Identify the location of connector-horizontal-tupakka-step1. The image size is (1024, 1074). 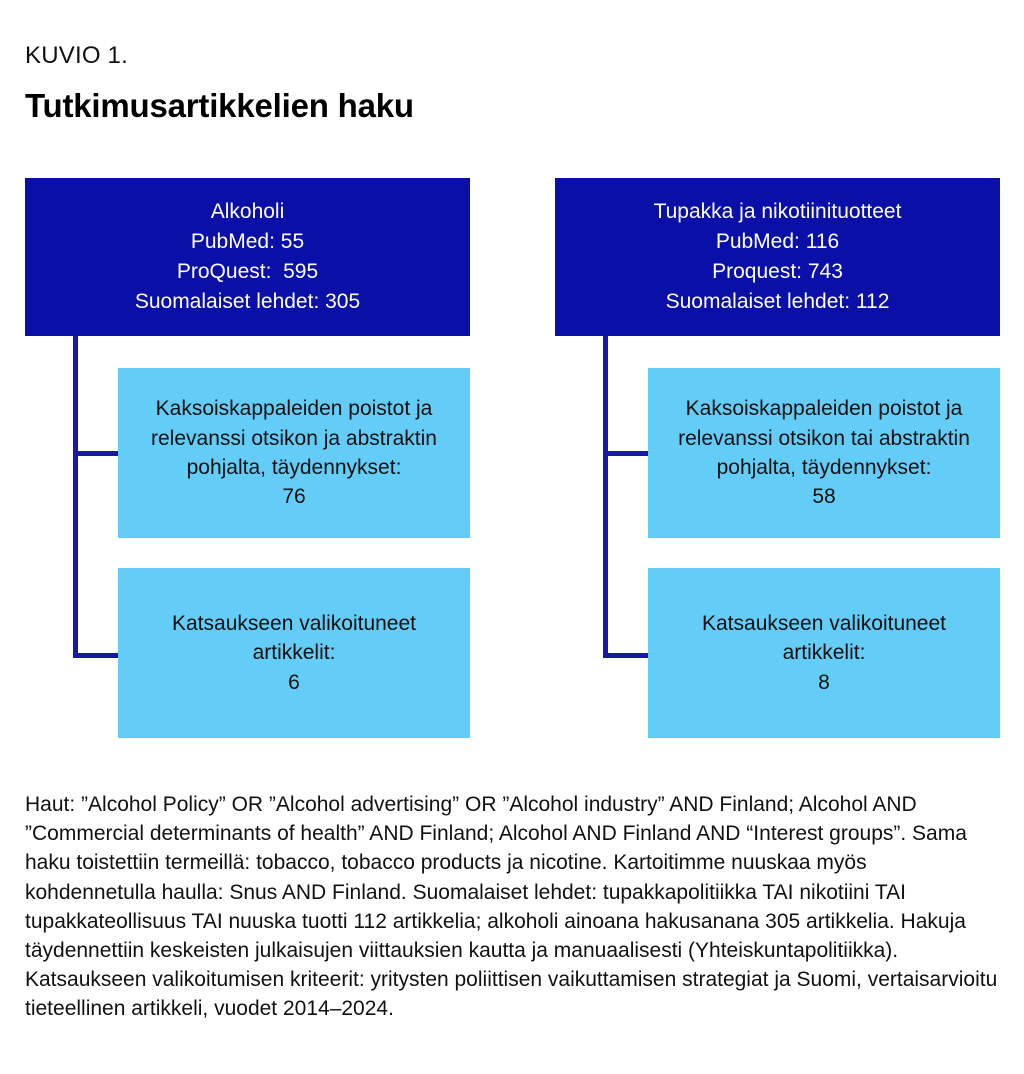
(626, 453).